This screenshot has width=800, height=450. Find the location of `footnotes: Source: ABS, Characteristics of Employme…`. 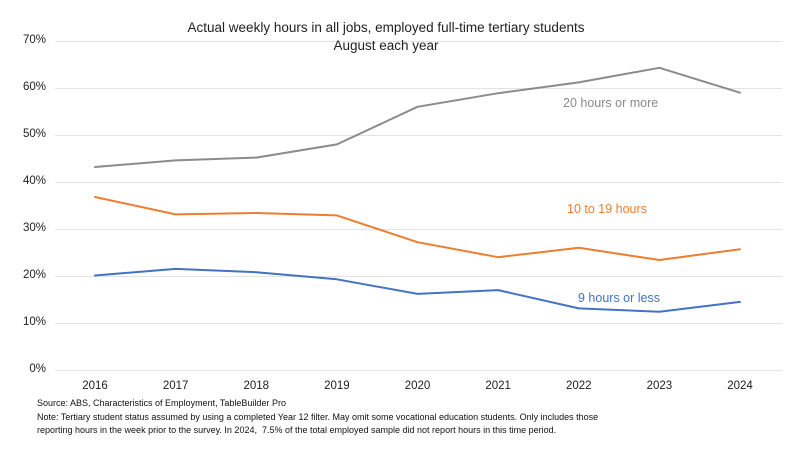

footnotes: Source: ABS, Characteristics of Employme… is located at coordinates (407, 417).